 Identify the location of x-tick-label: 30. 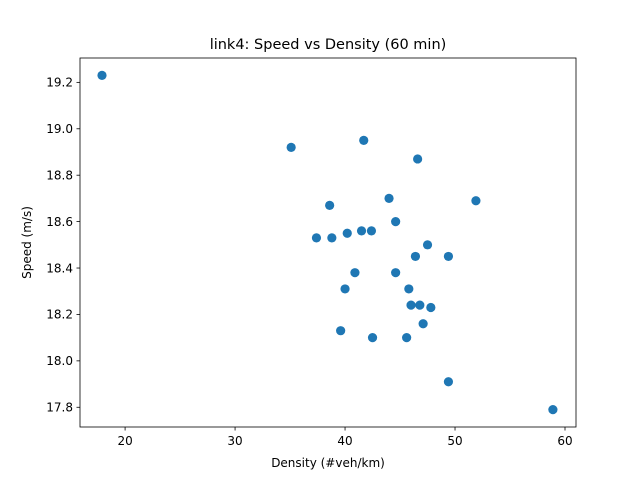
(234, 441).